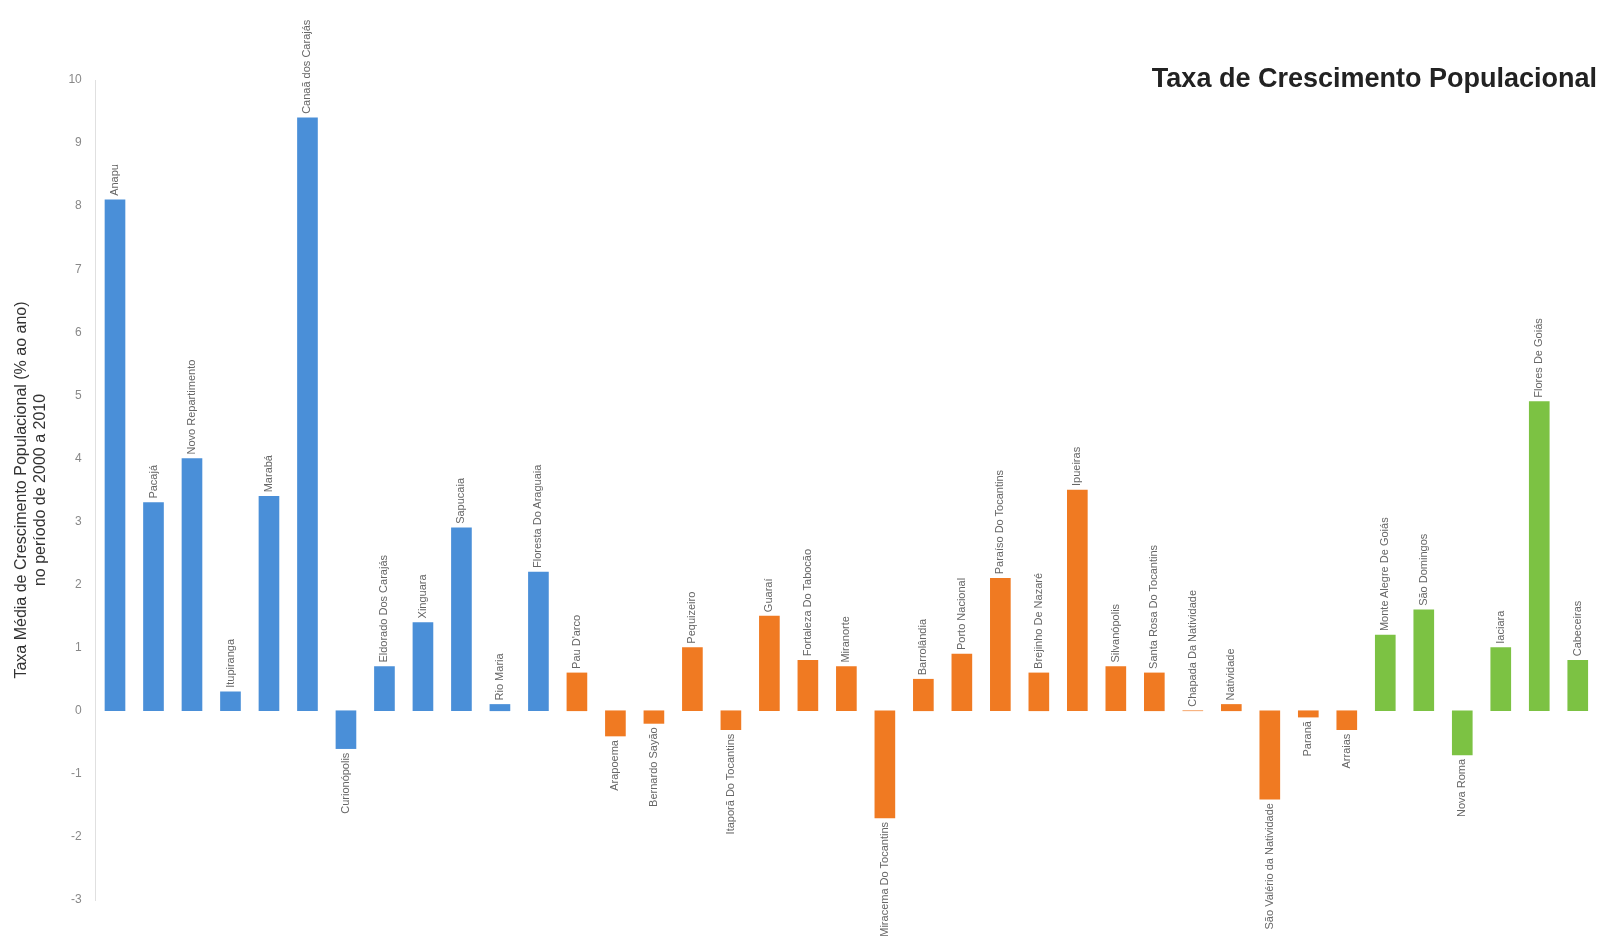 The width and height of the screenshot is (1605, 952). I want to click on x-tick-label: Novo Repartimento, so click(191, 407).